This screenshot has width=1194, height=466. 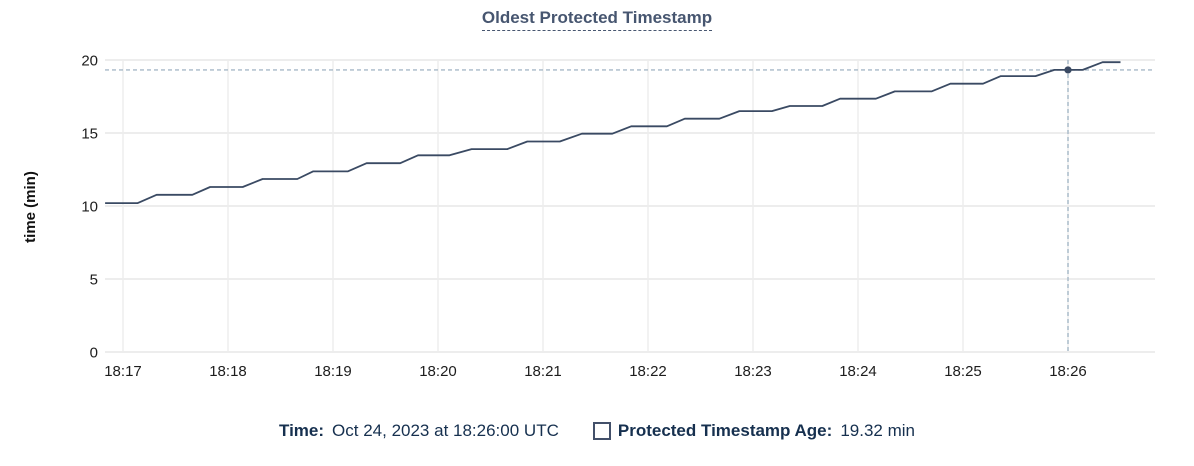 What do you see at coordinates (123, 371) in the screenshot?
I see `x-tick-label: 18:17` at bounding box center [123, 371].